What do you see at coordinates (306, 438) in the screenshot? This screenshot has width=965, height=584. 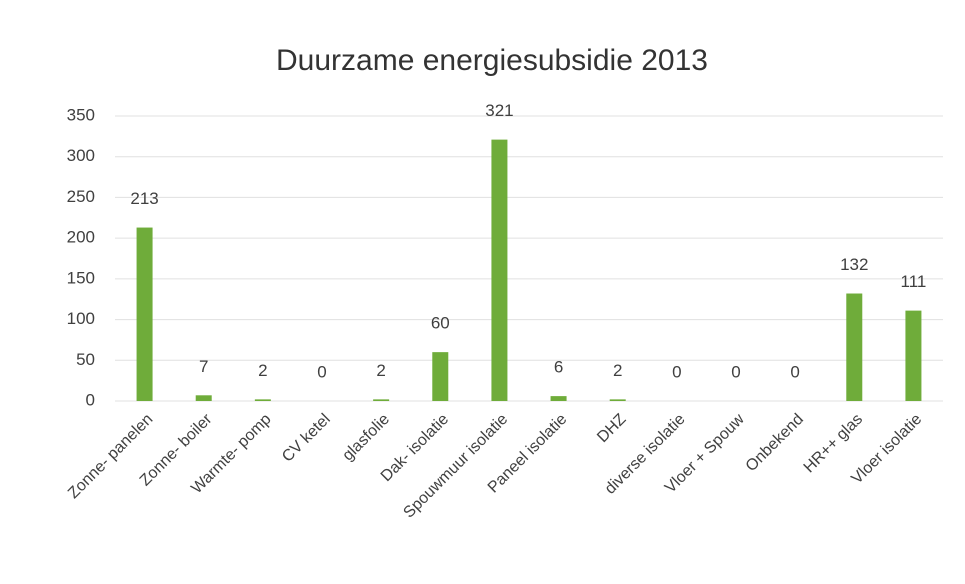 I see `x-tick-label: CV ketel` at bounding box center [306, 438].